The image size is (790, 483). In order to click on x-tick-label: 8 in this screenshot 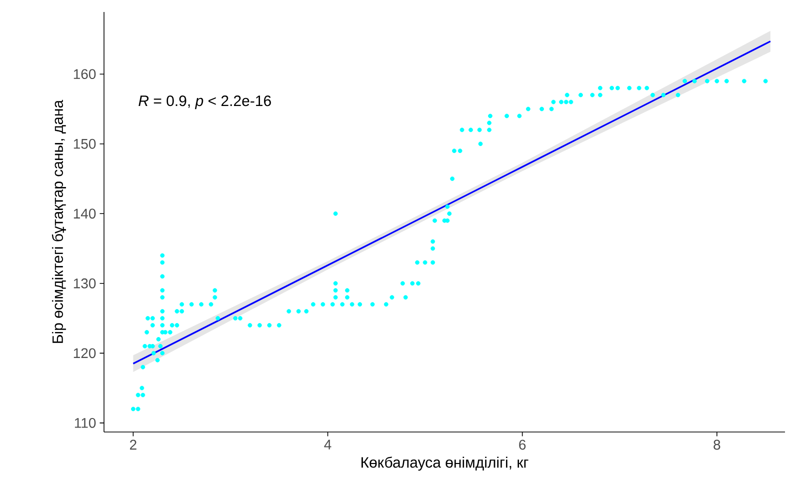, I will do `click(717, 445)`.